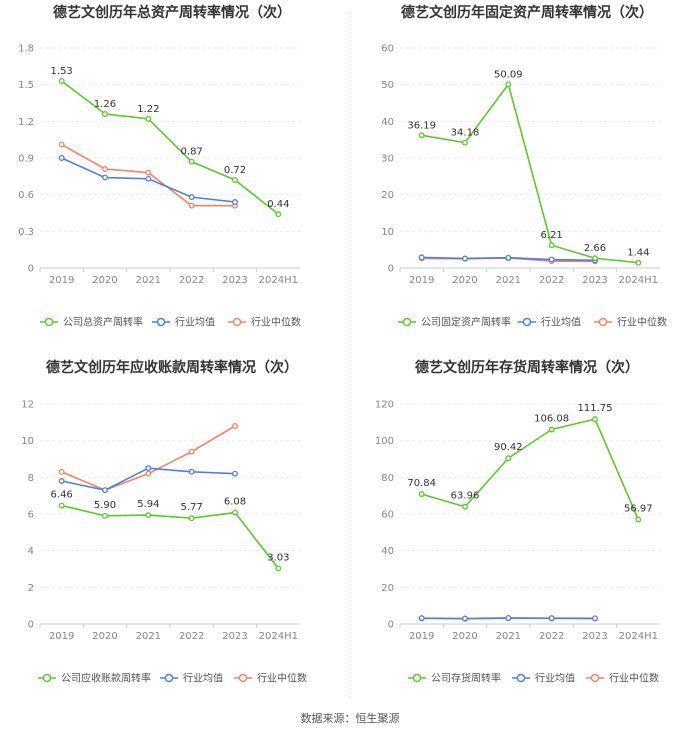  Describe the element at coordinates (91, 322) in the screenshot. I see `legend-item-company: 公司总资产周转率` at that location.